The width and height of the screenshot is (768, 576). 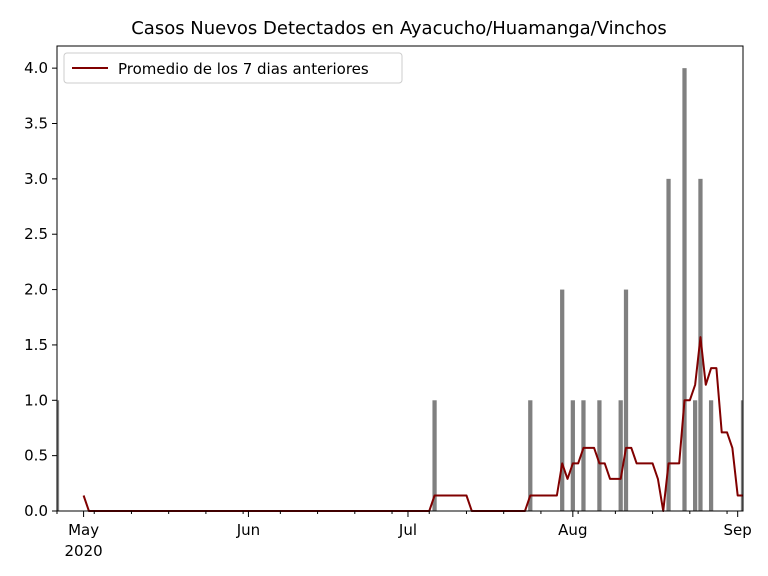 What do you see at coordinates (572, 530) in the screenshot?
I see `x-tick-label: Aug` at bounding box center [572, 530].